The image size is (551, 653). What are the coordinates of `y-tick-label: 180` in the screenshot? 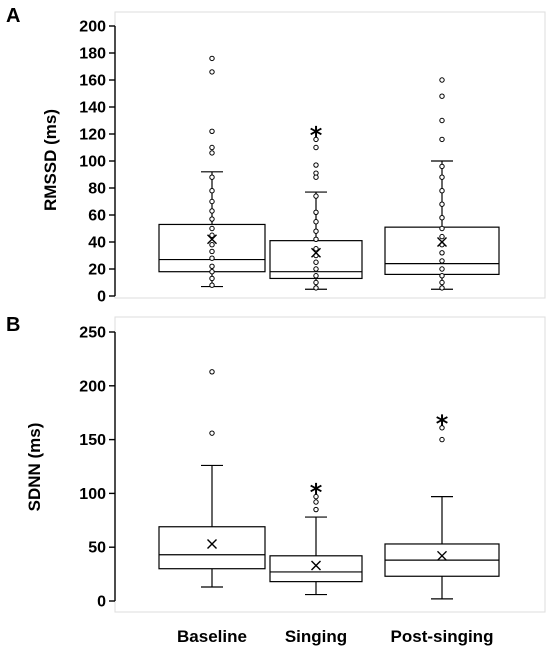 It's located at (92, 54).